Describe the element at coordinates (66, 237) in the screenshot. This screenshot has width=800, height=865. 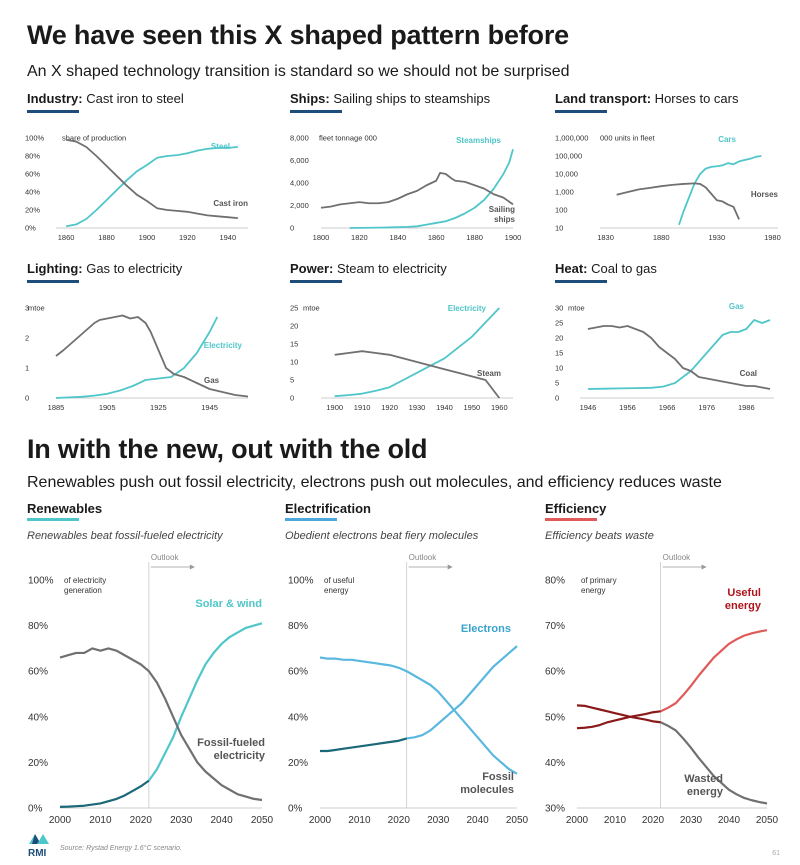
I see `x-tick-label: 1860` at that location.